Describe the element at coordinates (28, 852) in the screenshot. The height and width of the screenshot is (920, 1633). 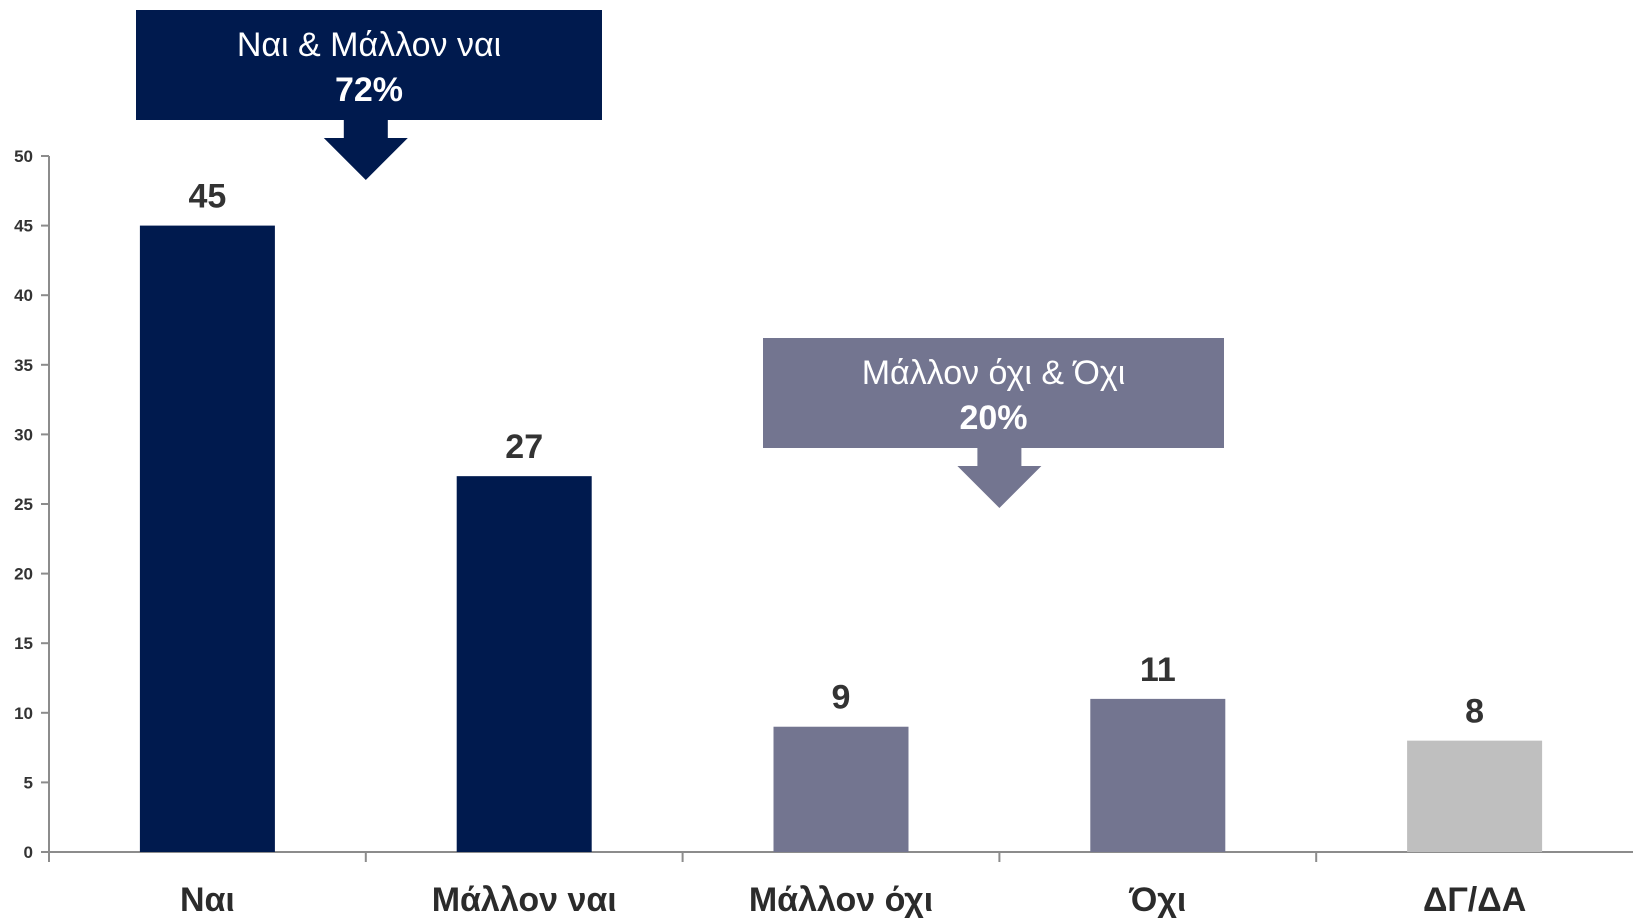
I see `y-tick-label: 0` at that location.